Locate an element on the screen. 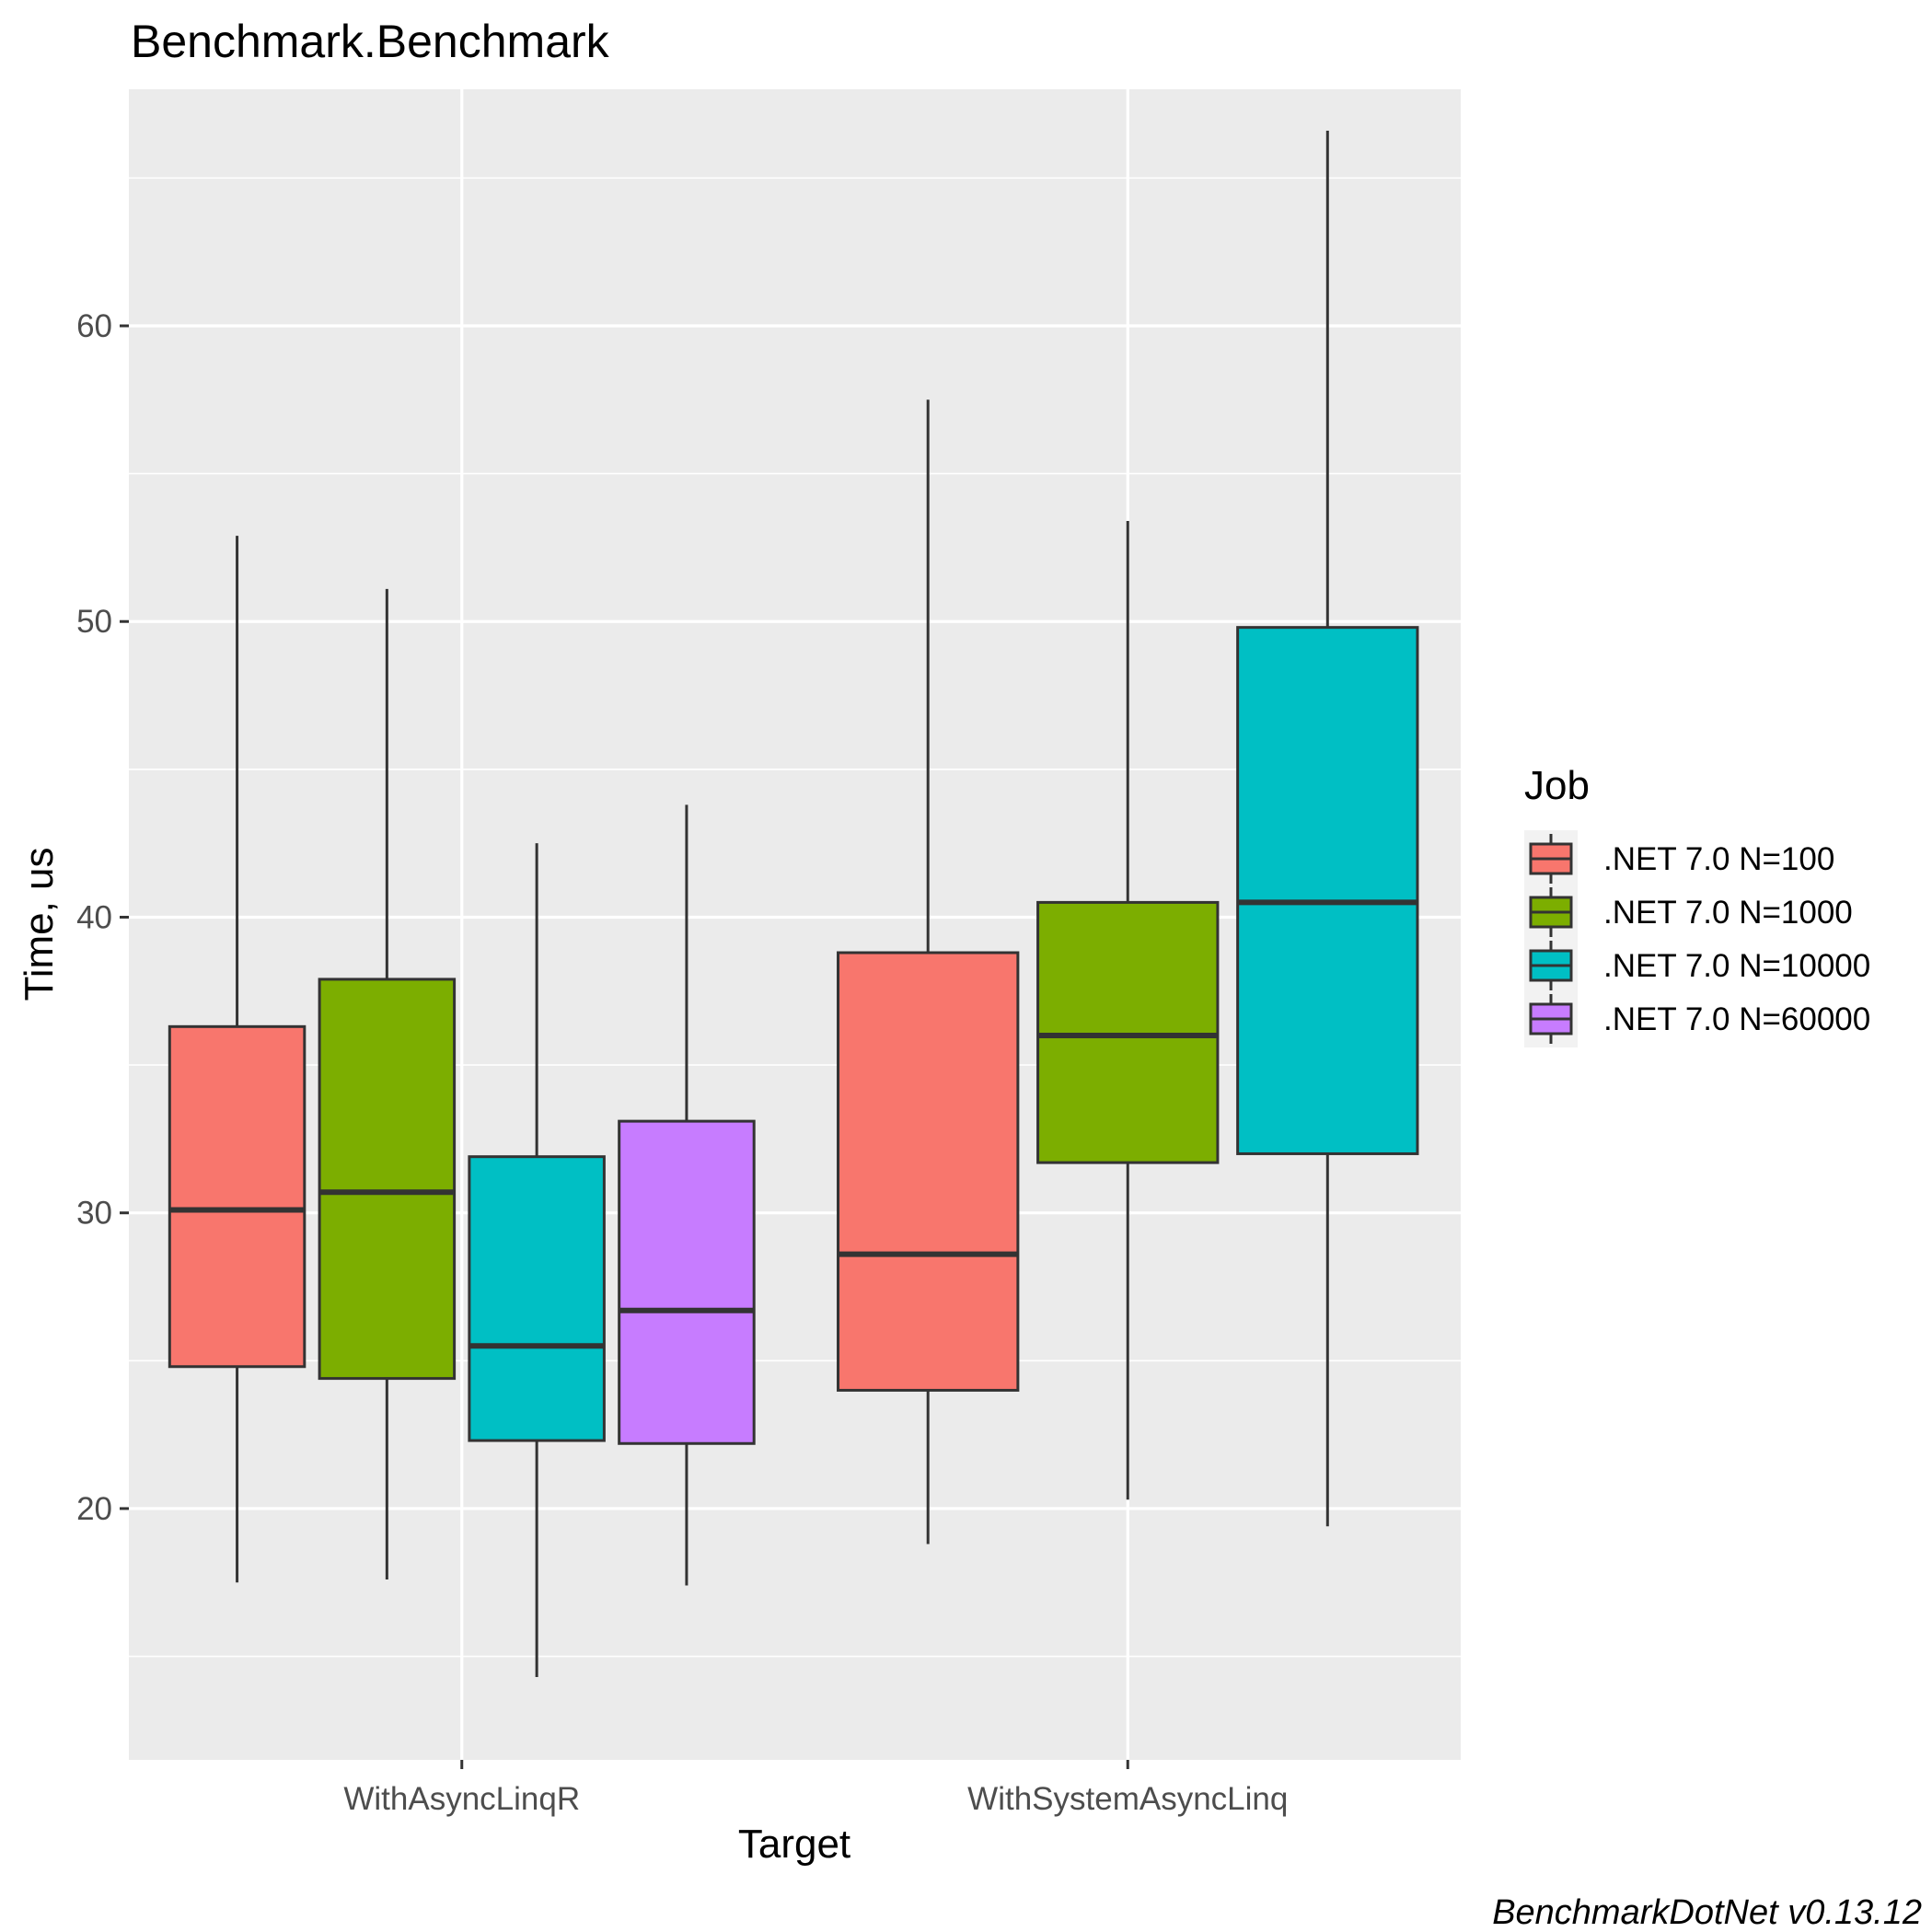 The height and width of the screenshot is (1932, 1932). legend-label: .NET 7.0 N=100 is located at coordinates (1719, 859).